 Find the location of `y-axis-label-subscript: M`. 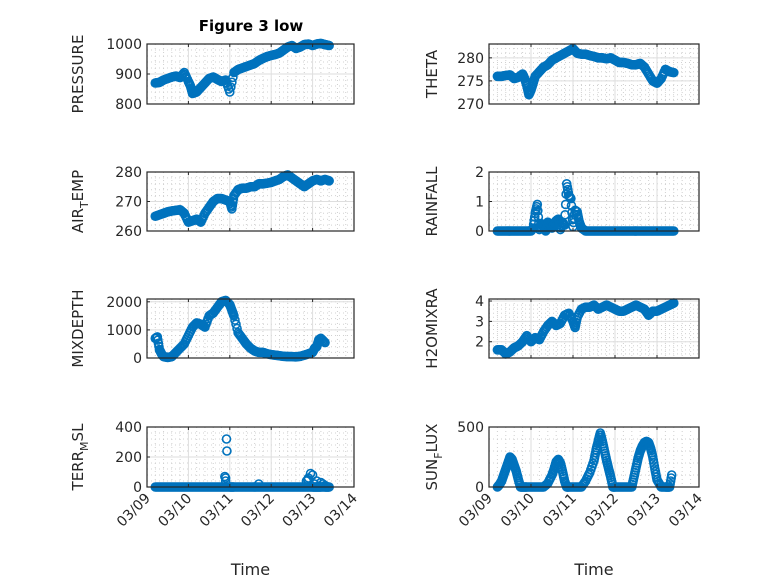

y-axis-label-subscript: M is located at coordinates (84, 446).